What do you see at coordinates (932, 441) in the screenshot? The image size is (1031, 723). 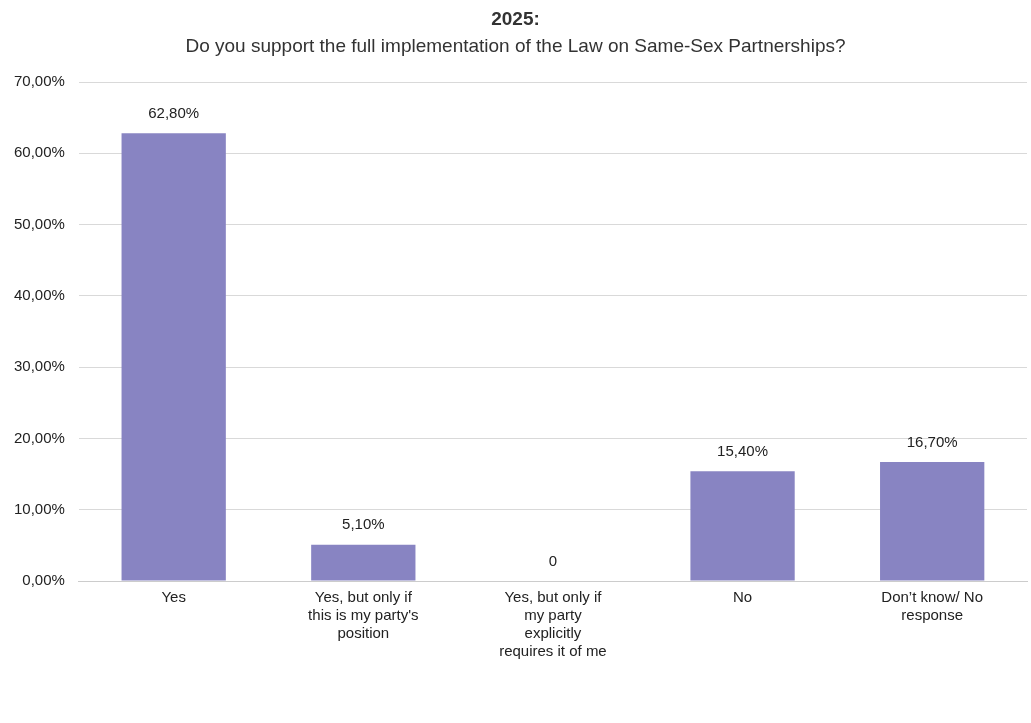 I see `data-label: 16,70%` at bounding box center [932, 441].